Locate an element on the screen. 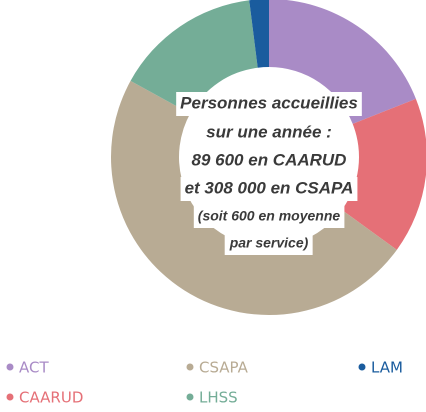  center-text: et 308 000 en CSAPA is located at coordinates (269, 187).